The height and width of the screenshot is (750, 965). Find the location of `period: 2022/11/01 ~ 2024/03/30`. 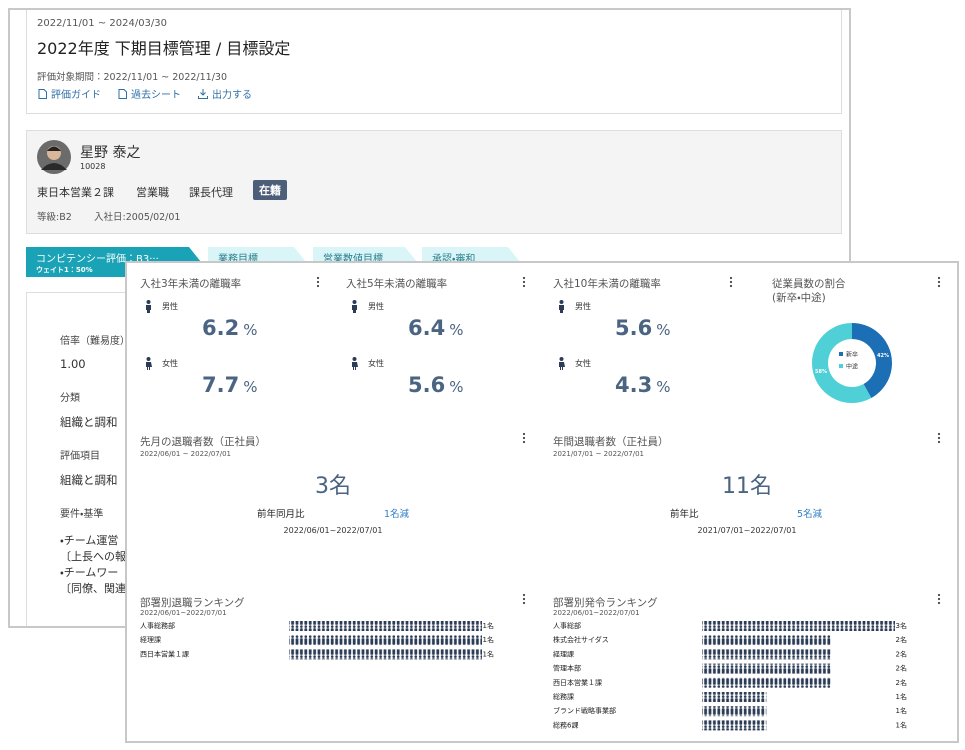

period: 2022/11/01 ~ 2024/03/30 is located at coordinates (102, 23).